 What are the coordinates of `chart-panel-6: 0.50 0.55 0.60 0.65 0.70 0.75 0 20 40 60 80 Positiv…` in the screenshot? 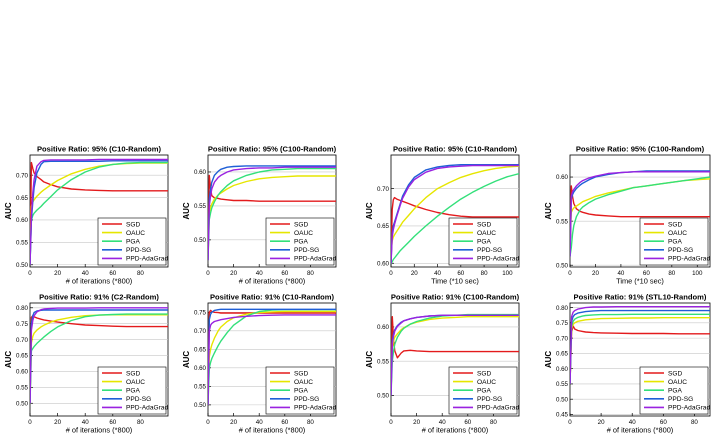 It's located at (259, 364).